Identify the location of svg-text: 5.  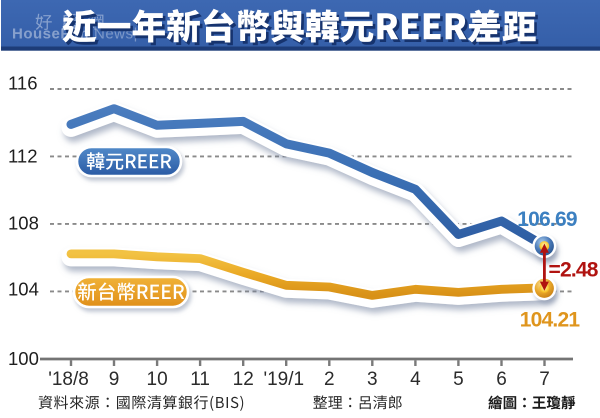
(458, 379).